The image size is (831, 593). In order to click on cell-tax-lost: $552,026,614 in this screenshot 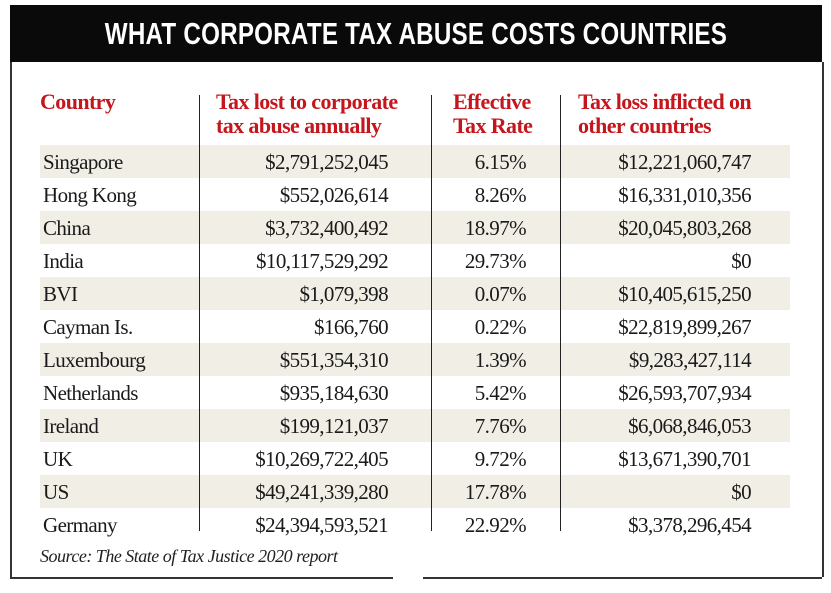, I will do `click(334, 195)`.